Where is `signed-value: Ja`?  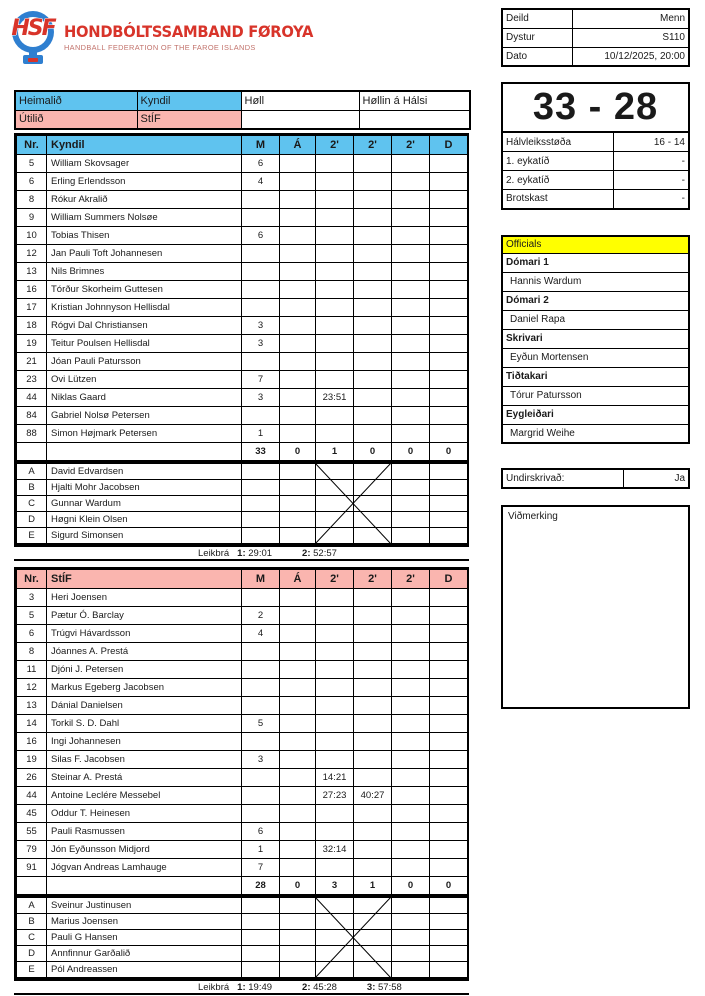
signed-value: Ja is located at coordinates (656, 478).